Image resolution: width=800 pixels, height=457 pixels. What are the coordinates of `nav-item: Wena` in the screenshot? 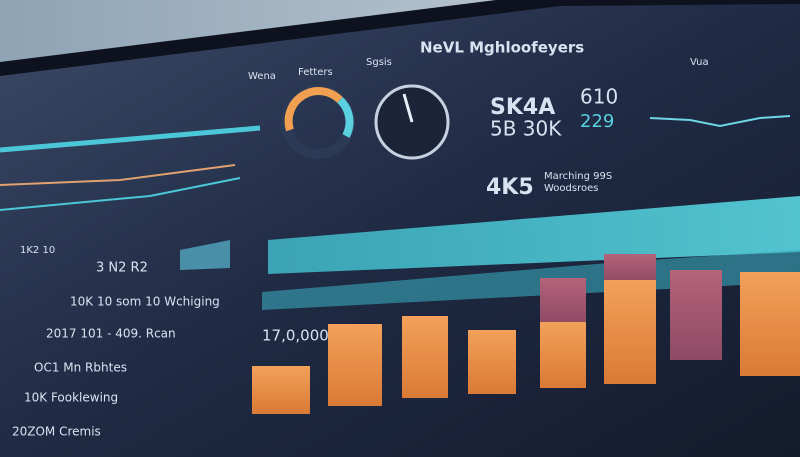 It's located at (262, 76).